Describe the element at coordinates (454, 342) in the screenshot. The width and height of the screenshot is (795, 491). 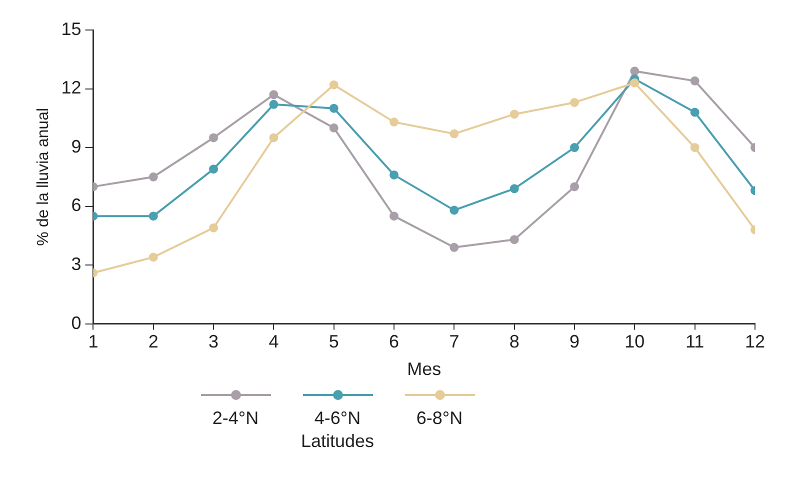
I see `x-tick-label: 7` at that location.